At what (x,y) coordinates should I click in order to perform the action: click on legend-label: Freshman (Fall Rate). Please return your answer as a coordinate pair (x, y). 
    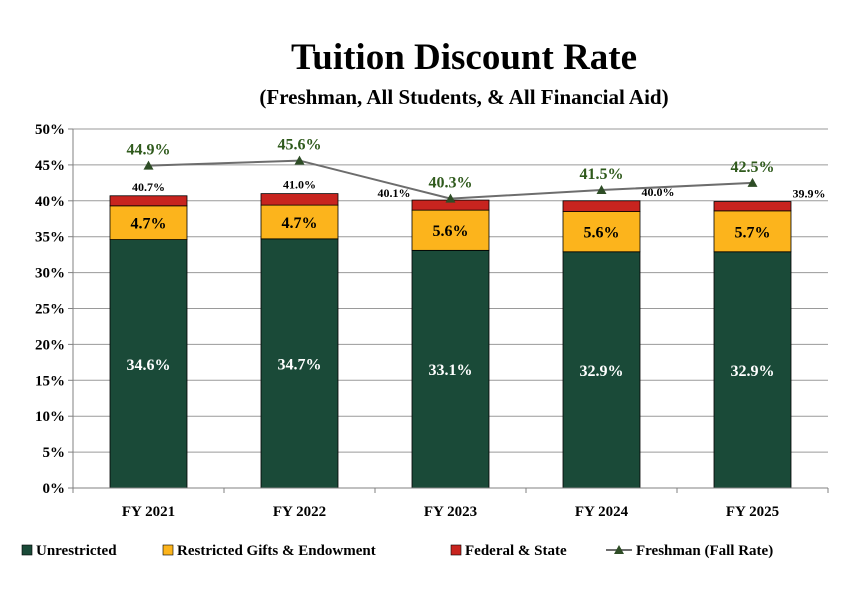
    Looking at the image, I should click on (704, 551).